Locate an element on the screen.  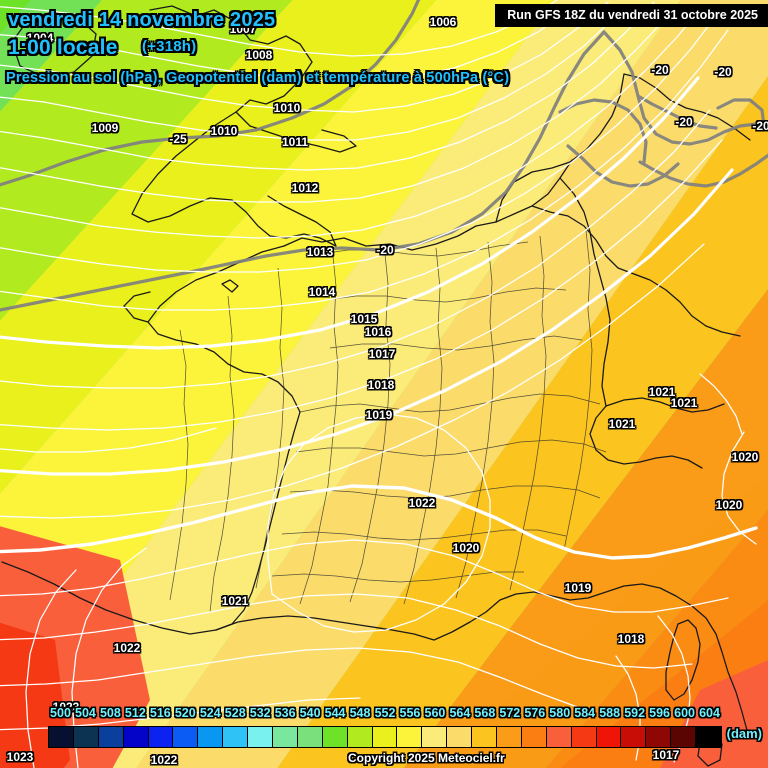
forecast-time: 1:00 locale is located at coordinates (63, 47).